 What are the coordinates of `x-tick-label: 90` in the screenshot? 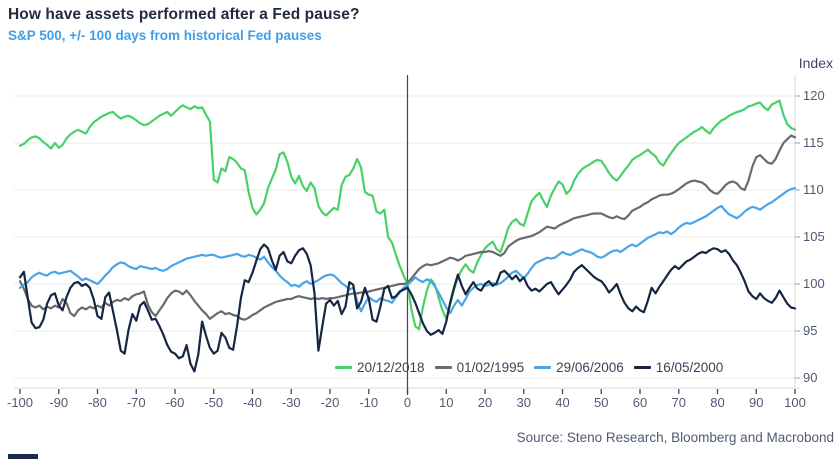 It's located at (756, 402).